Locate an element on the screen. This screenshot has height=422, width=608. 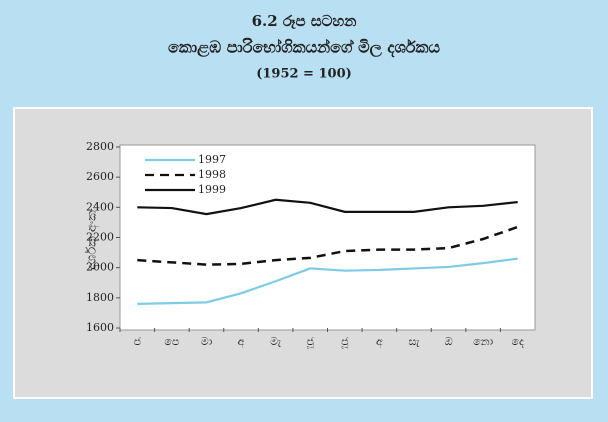
y-tick-label: 1800 is located at coordinates (100, 297).